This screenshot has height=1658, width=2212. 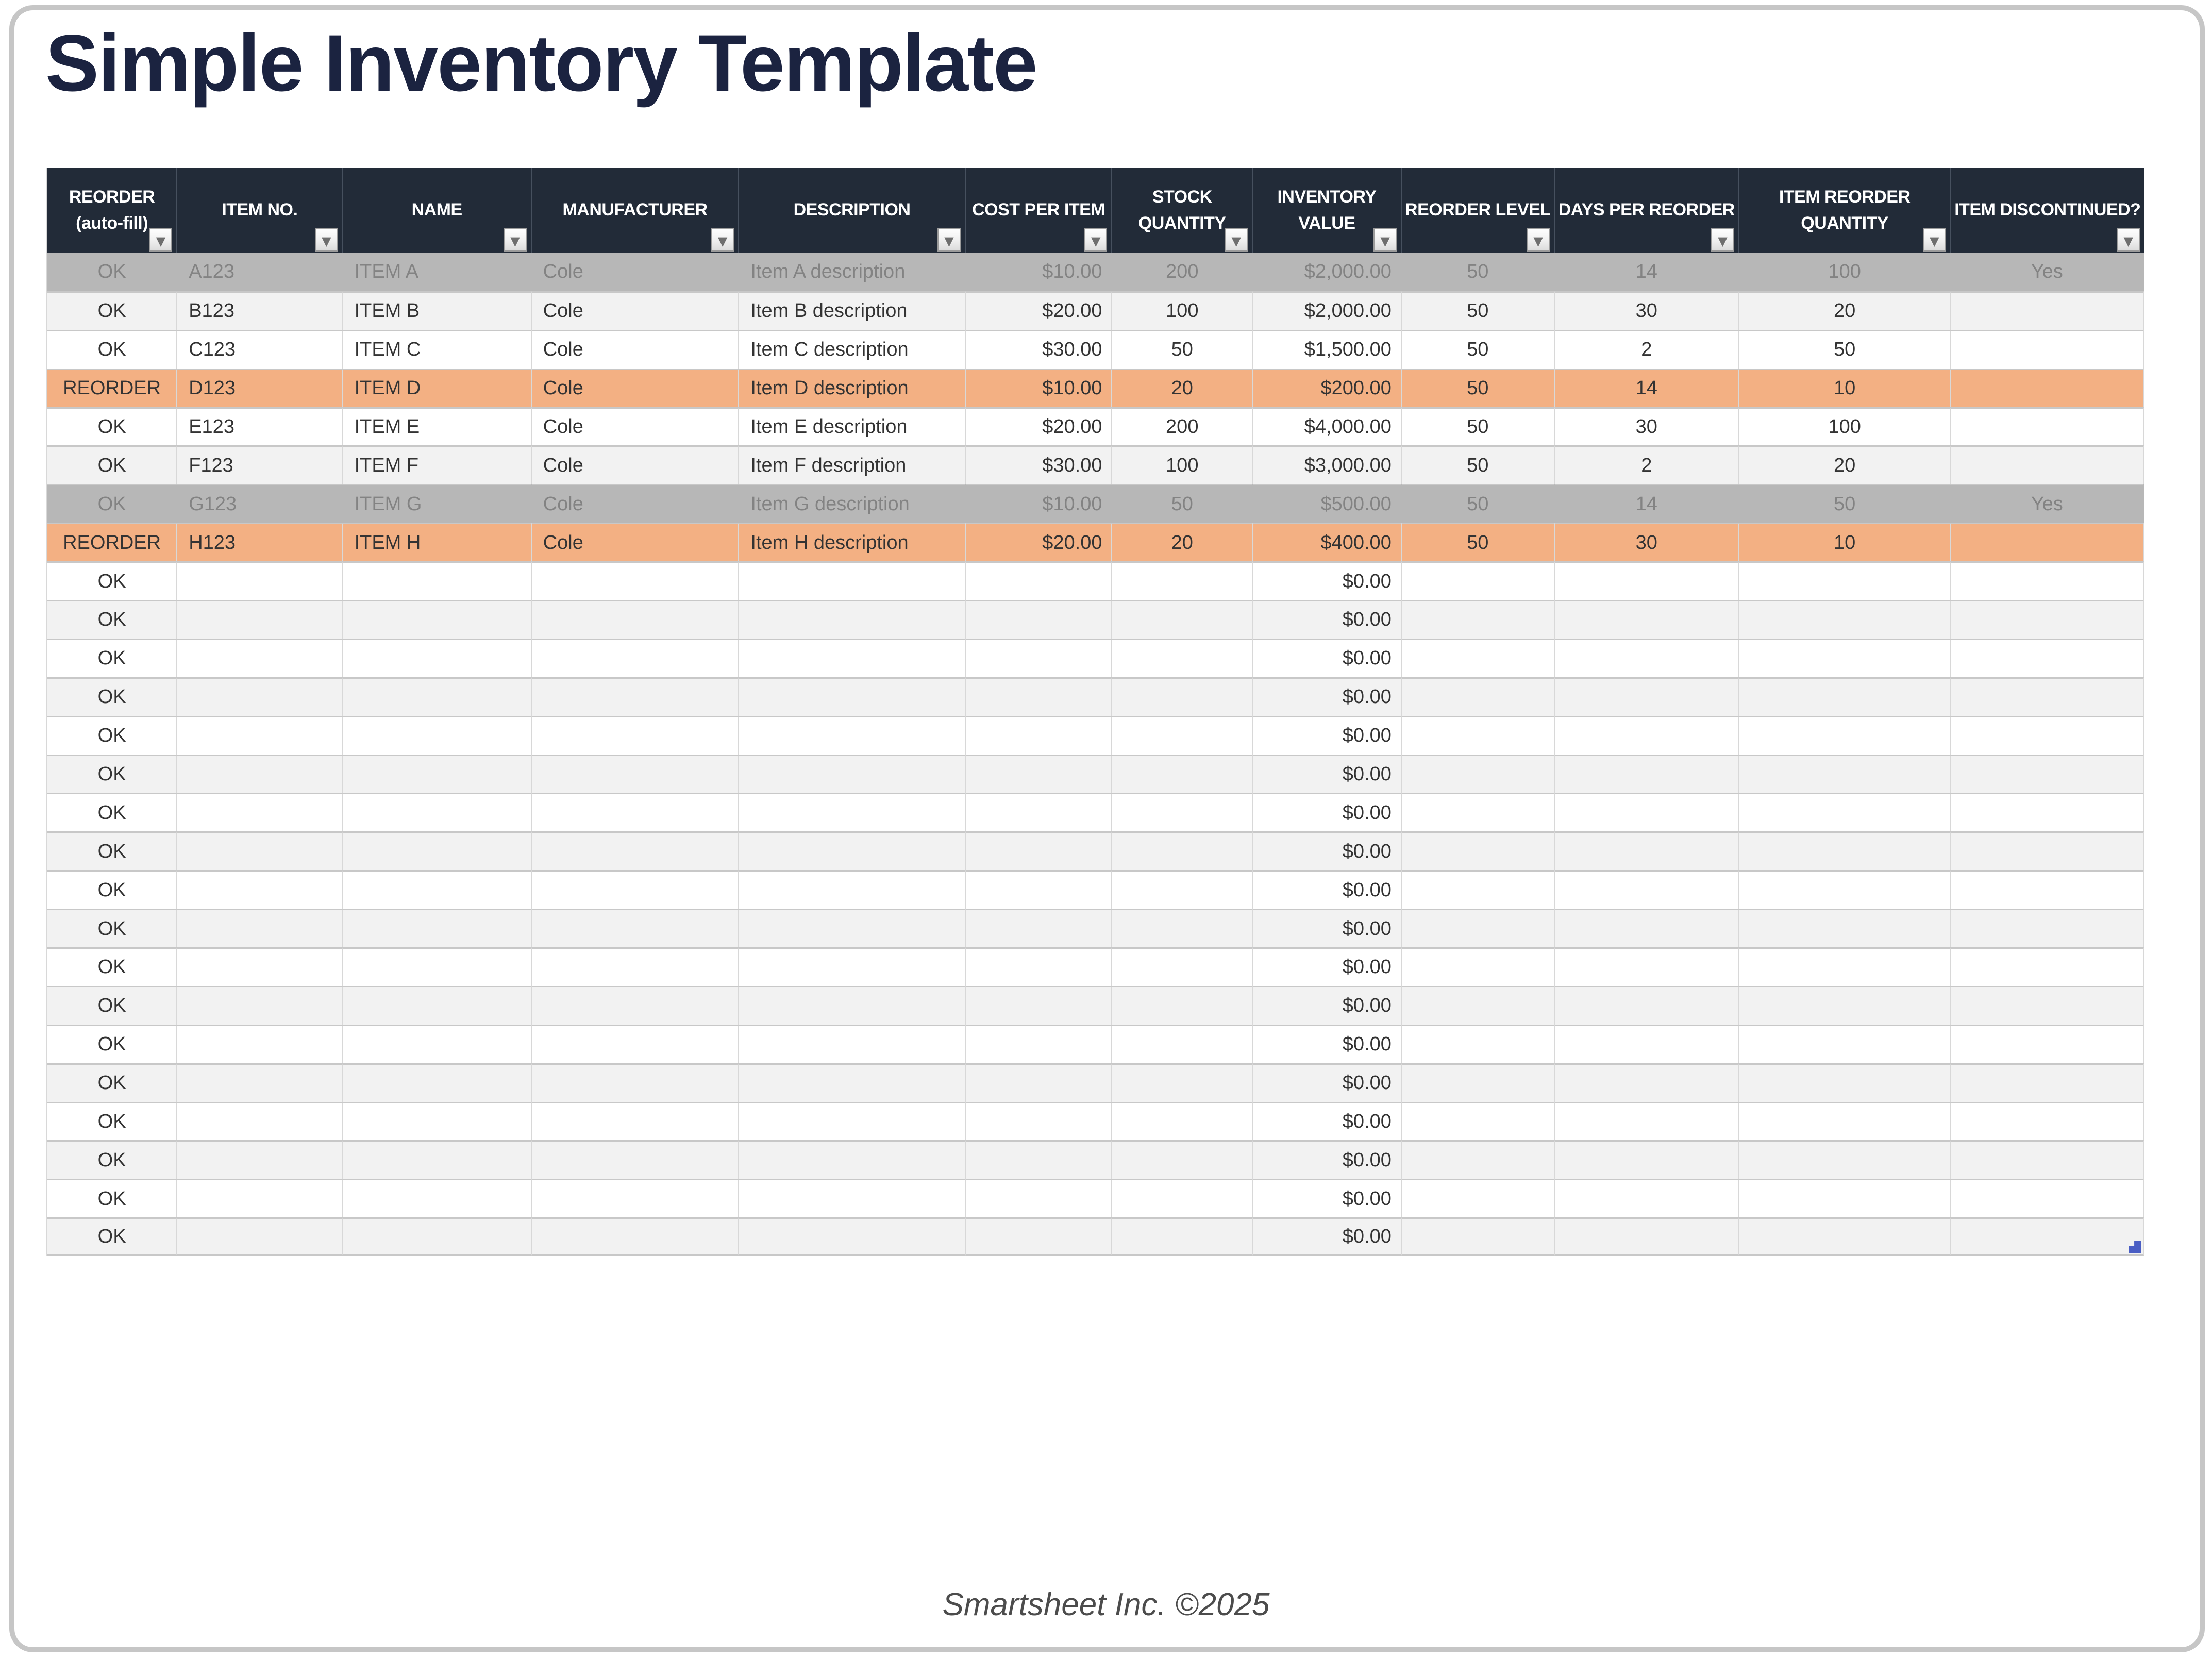 I want to click on cell-item-no: A123, so click(x=260, y=272).